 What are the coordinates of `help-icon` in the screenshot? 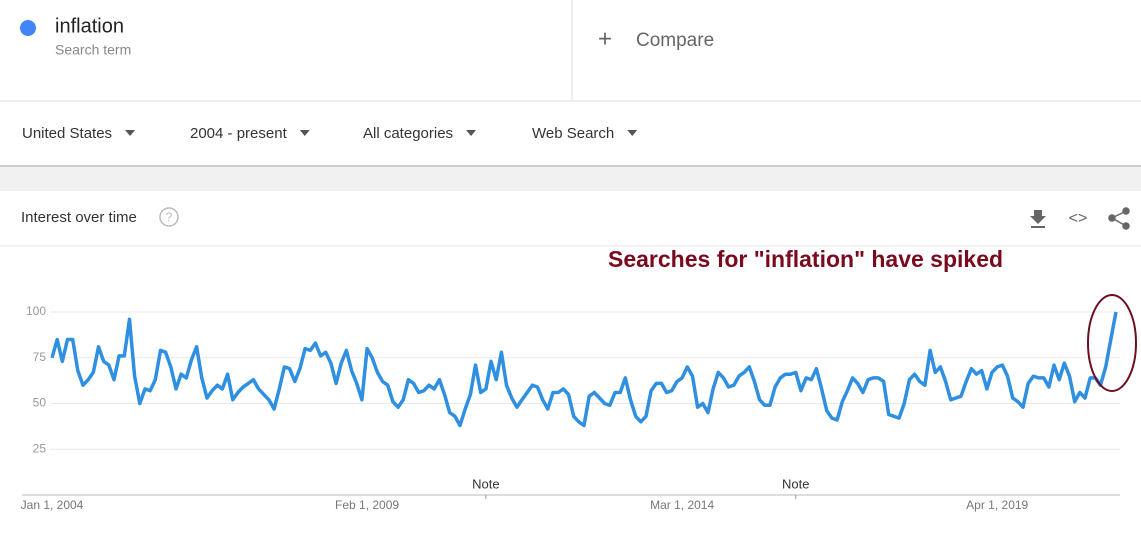 It's located at (169, 217).